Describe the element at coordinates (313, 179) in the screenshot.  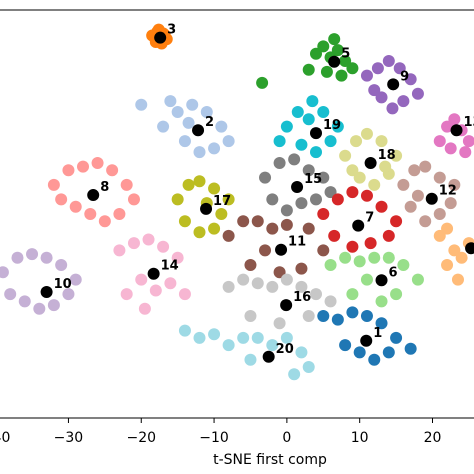
I see `centroid-label: 15` at that location.